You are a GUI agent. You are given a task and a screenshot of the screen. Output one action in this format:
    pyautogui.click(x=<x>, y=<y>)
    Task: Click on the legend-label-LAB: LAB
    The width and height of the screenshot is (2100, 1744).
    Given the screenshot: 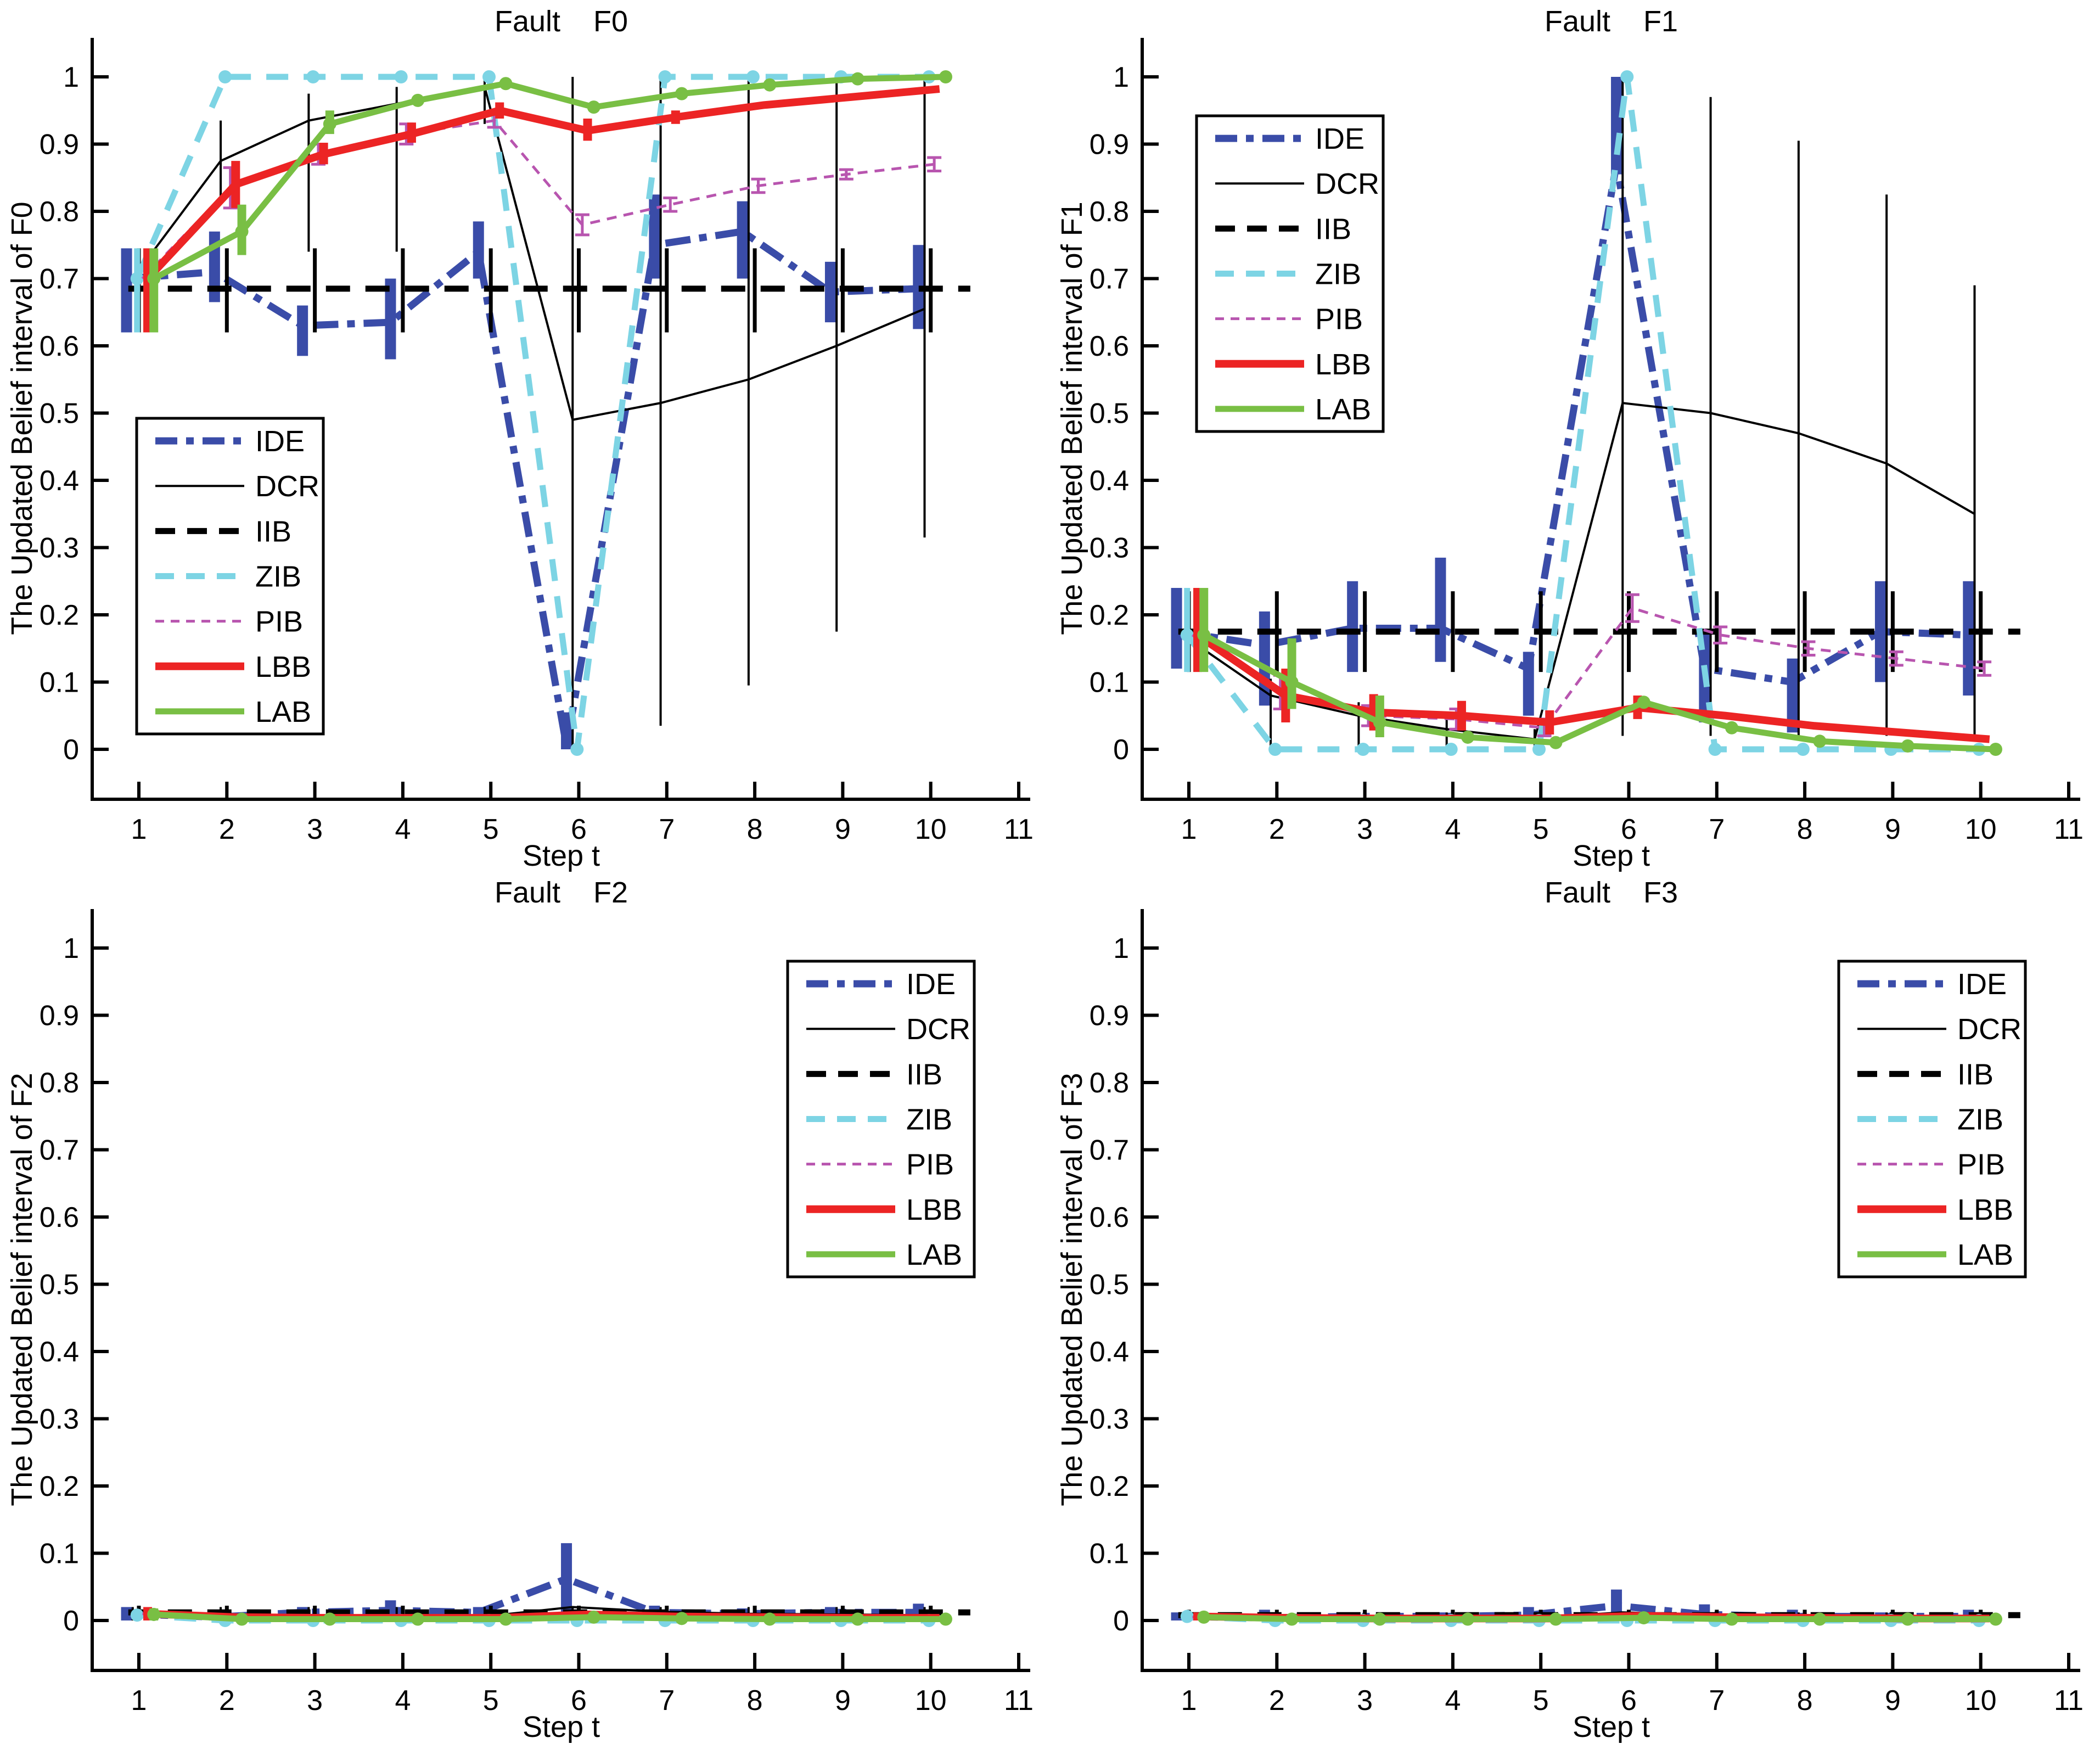 What is the action you would take?
    pyautogui.click(x=283, y=712)
    